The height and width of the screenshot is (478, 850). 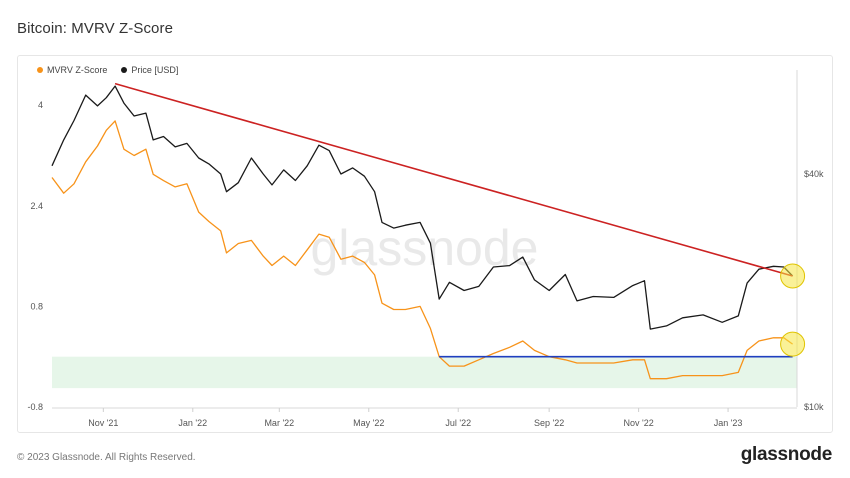 What do you see at coordinates (728, 423) in the screenshot?
I see `x-tick-label: Jan '23` at bounding box center [728, 423].